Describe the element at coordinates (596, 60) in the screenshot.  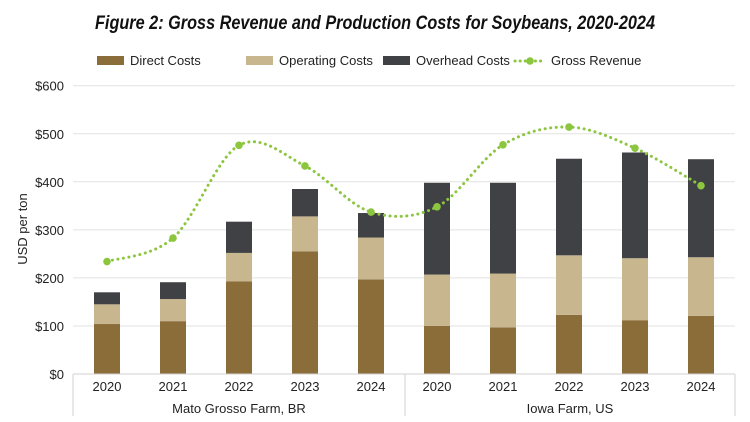
I see `legend-label: Gross Revenue` at that location.